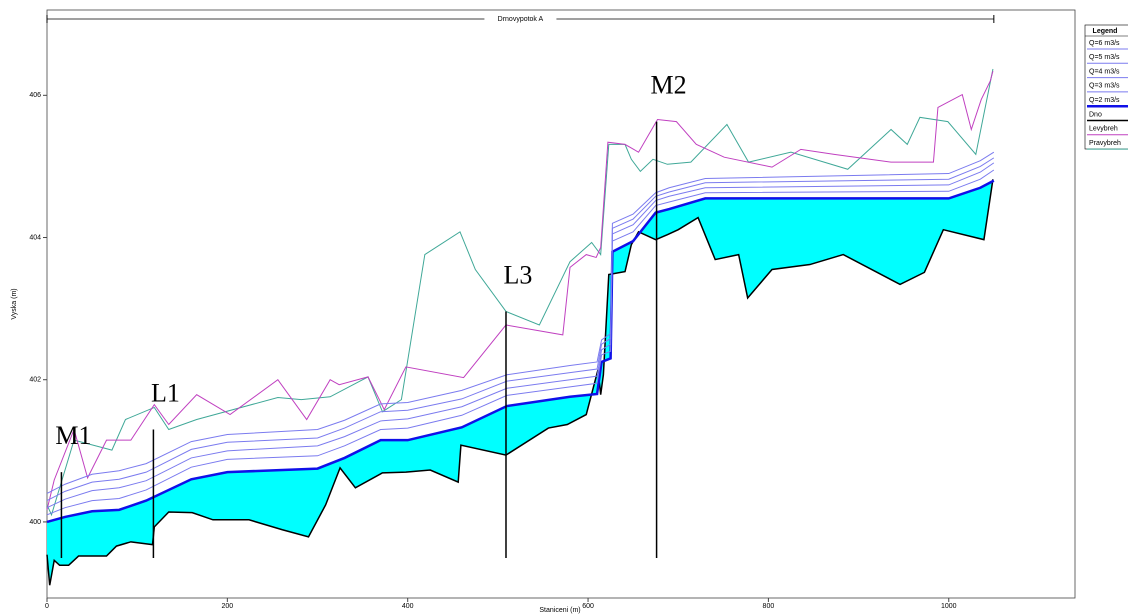 The width and height of the screenshot is (1128, 614). I want to click on annotation: L1, so click(165, 392).